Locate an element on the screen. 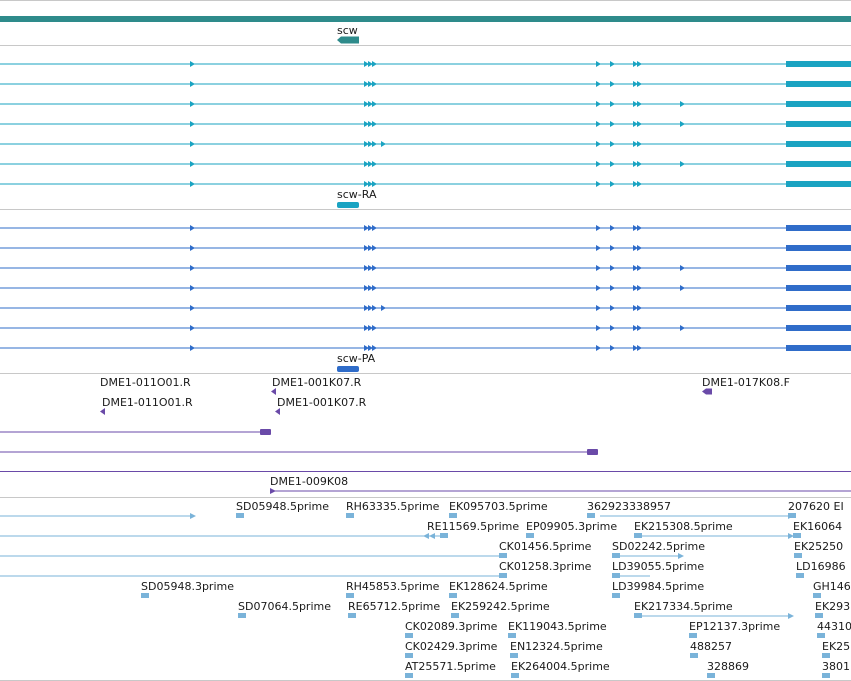  gene-span-bar is located at coordinates (425, 19).